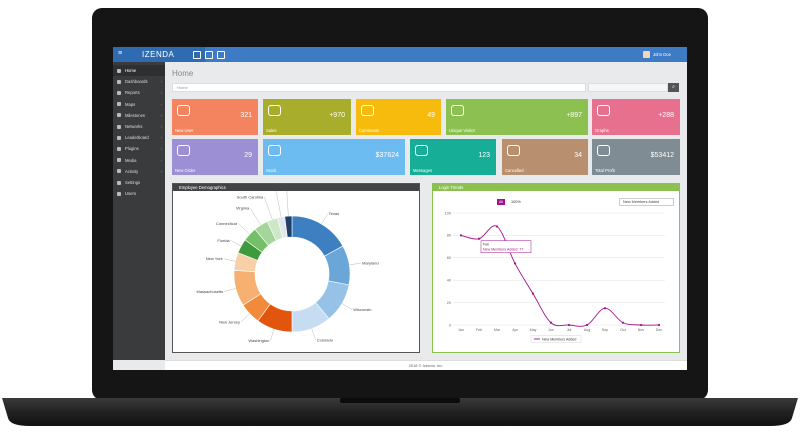 The width and height of the screenshot is (800, 432). Describe the element at coordinates (139, 92) in the screenshot. I see `sidebar-item: Reports ›` at that location.